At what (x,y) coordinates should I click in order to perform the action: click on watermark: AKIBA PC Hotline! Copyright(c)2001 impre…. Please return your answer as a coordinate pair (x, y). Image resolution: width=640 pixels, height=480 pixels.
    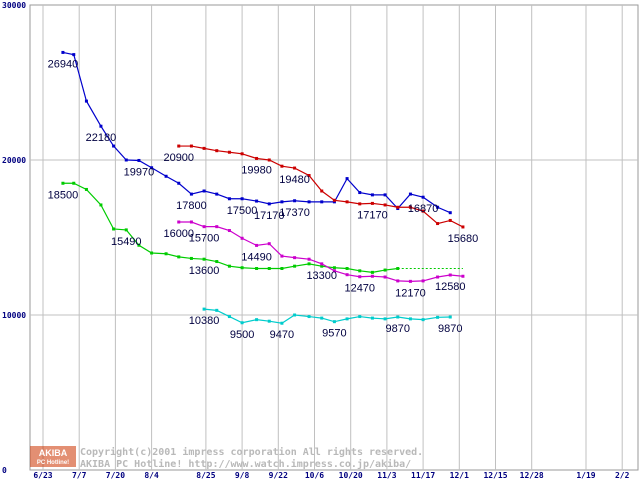
    Looking at the image, I should click on (226, 458).